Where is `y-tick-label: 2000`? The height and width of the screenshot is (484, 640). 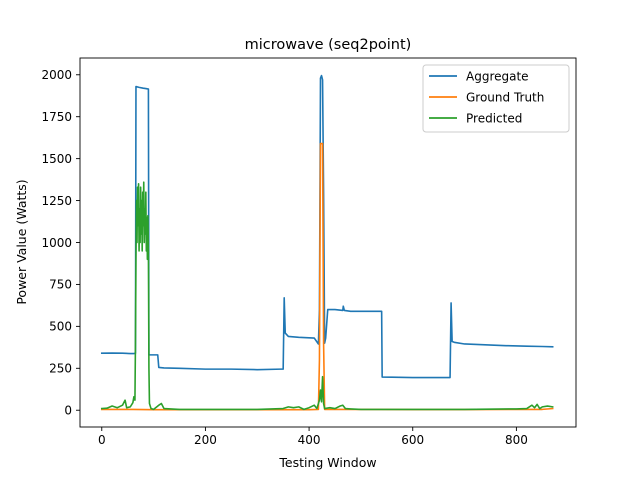
y-tick-label: 2000 is located at coordinates (56, 75).